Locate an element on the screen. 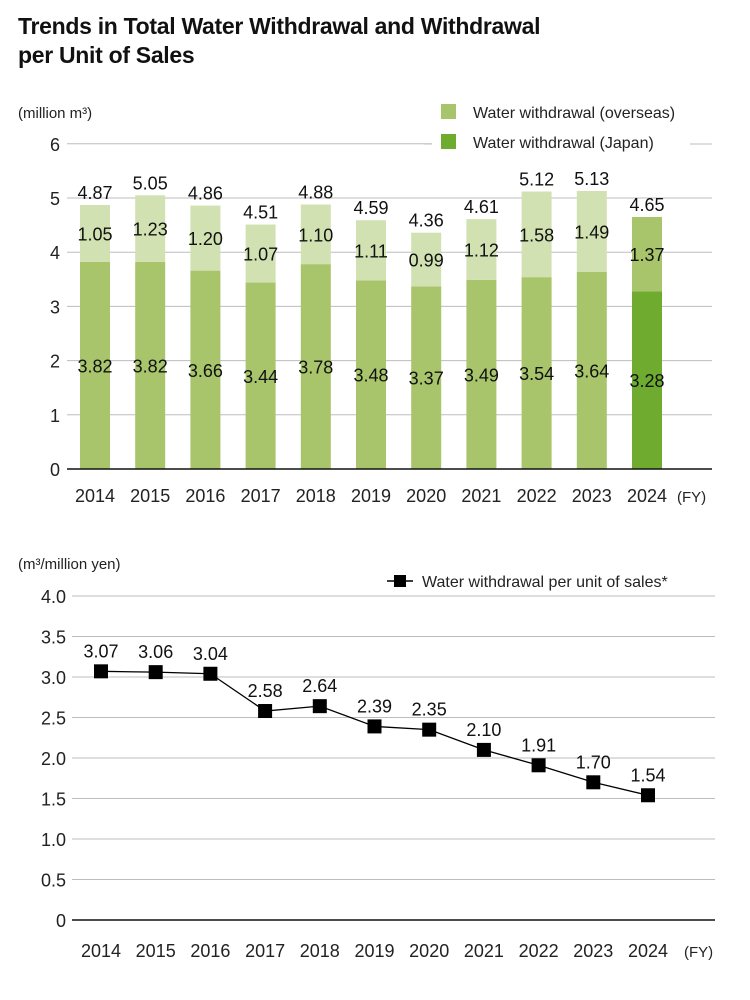 This screenshot has height=1000, width=750. data-label-japan: 3.44 is located at coordinates (260, 377).